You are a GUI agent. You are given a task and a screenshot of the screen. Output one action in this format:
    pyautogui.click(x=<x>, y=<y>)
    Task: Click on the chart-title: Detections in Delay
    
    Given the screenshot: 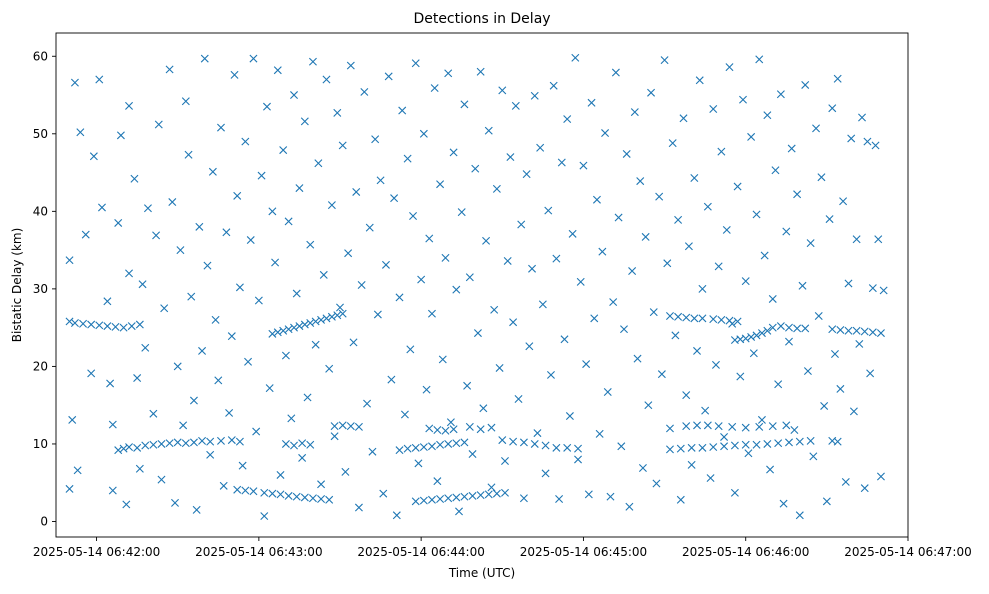 What is the action you would take?
    pyautogui.click(x=481, y=19)
    